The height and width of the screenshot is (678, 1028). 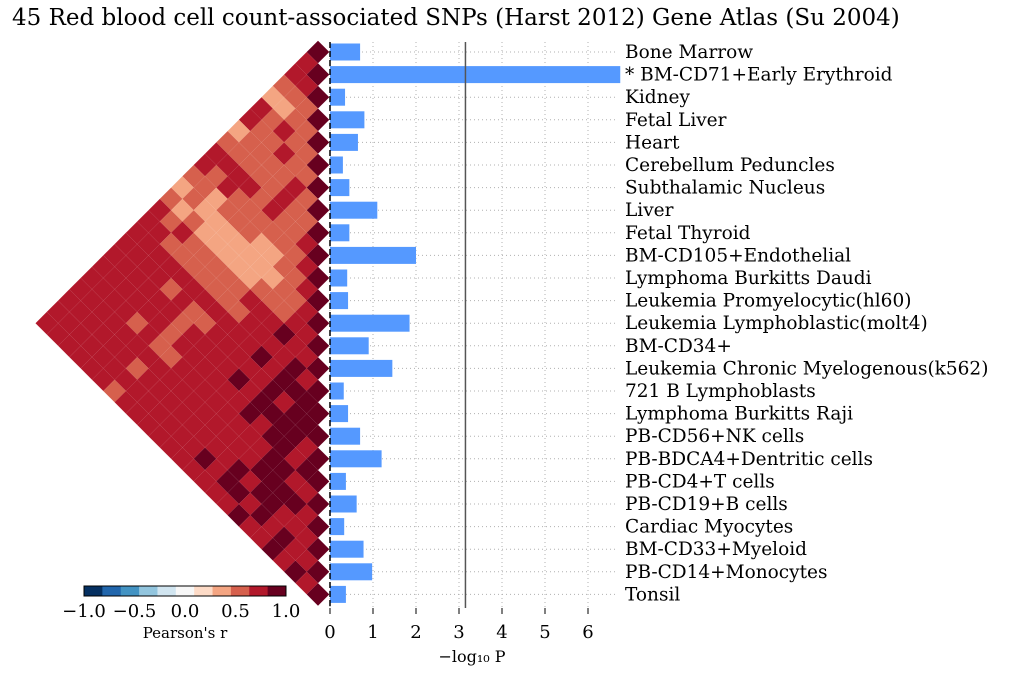 I want to click on colorbar-tick-label: 1.0, so click(x=286, y=611).